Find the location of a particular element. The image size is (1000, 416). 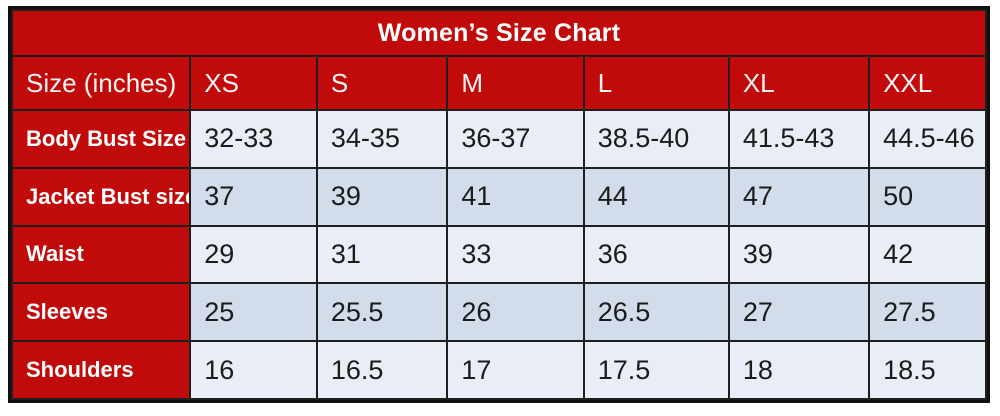

table-row-sleeves: Sleeves 25 25.5 26 26.5 27 27.5 is located at coordinates (498, 312).